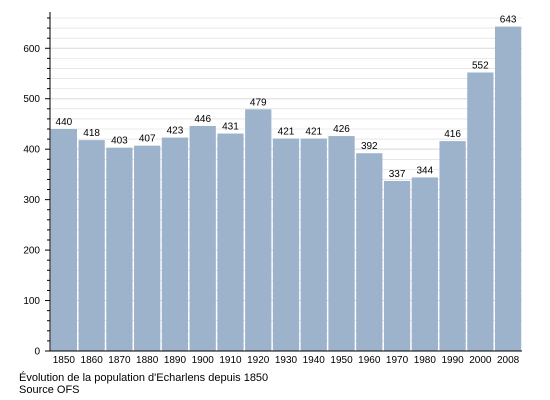  What do you see at coordinates (480, 211) in the screenshot?
I see `bar-2000` at bounding box center [480, 211].